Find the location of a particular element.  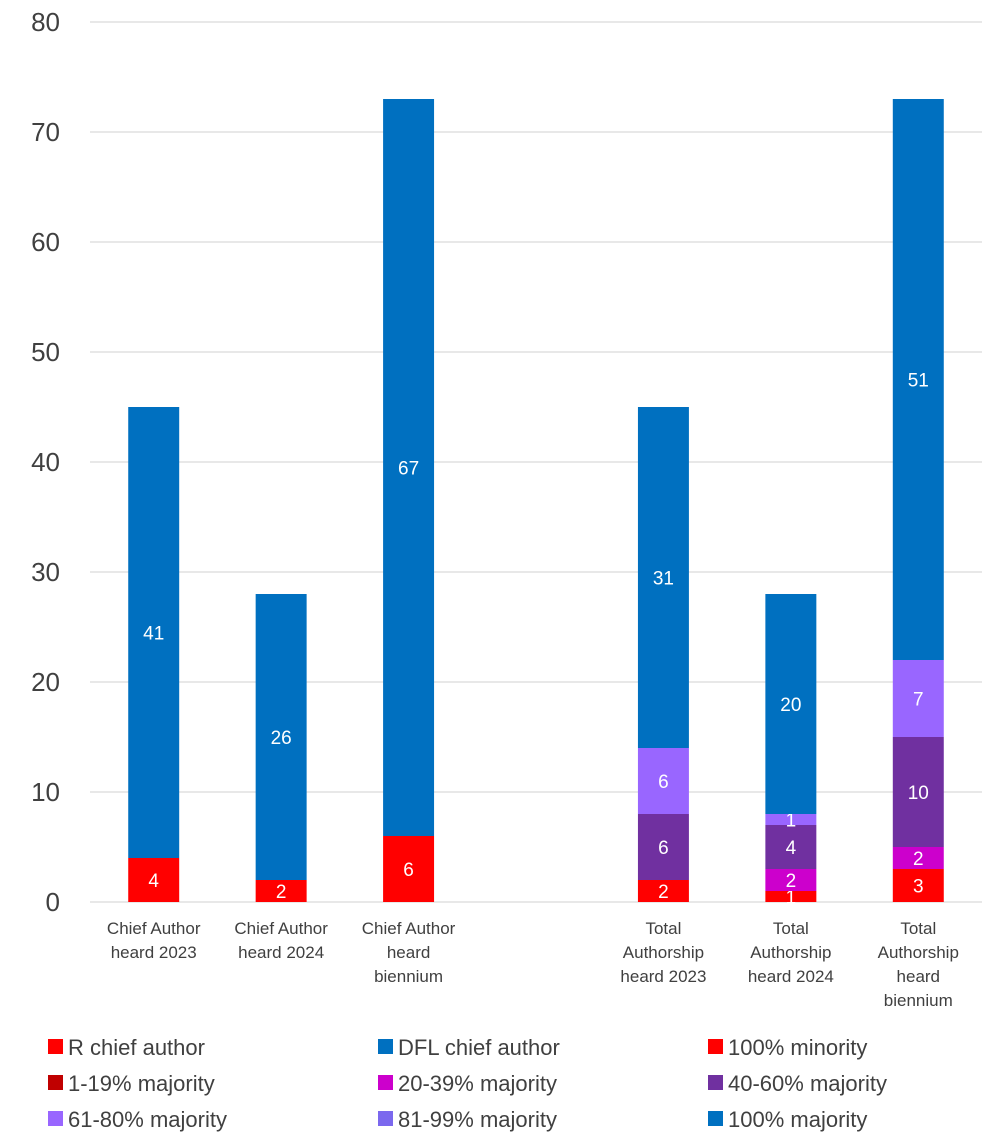

data-label: 41 is located at coordinates (153, 634).